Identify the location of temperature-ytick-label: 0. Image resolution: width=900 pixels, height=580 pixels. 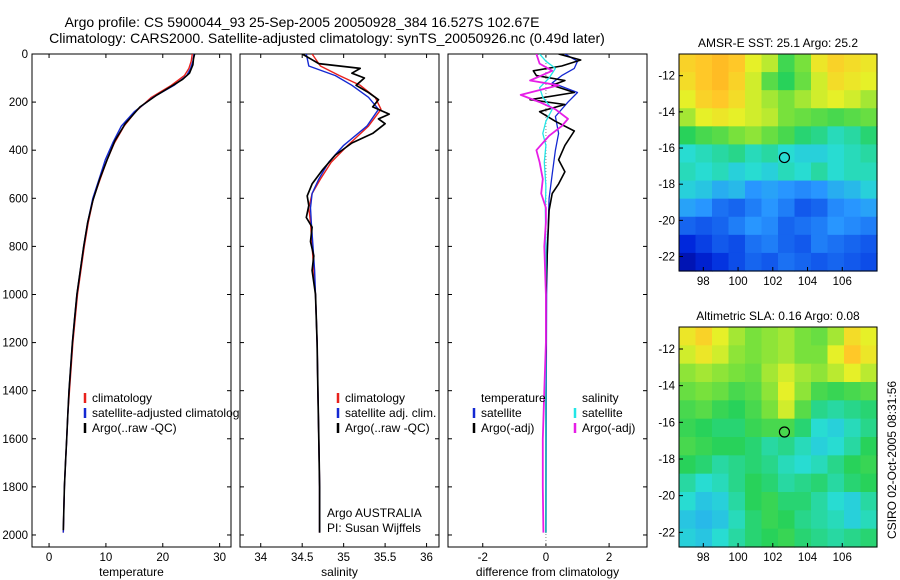
(25, 55).